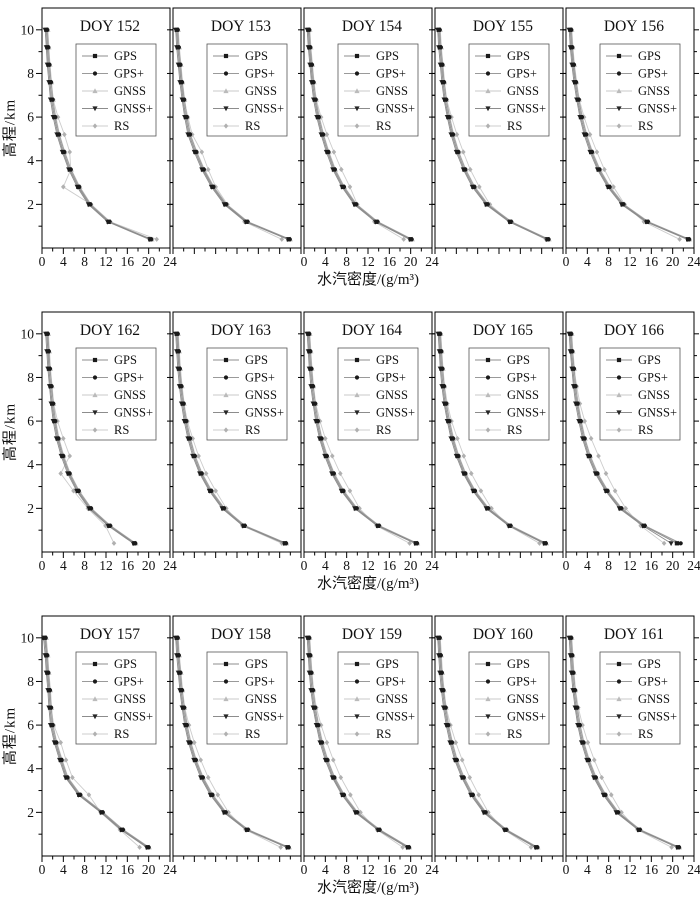  What do you see at coordinates (411, 565) in the screenshot?
I see `x-tick-label: 20` at bounding box center [411, 565].